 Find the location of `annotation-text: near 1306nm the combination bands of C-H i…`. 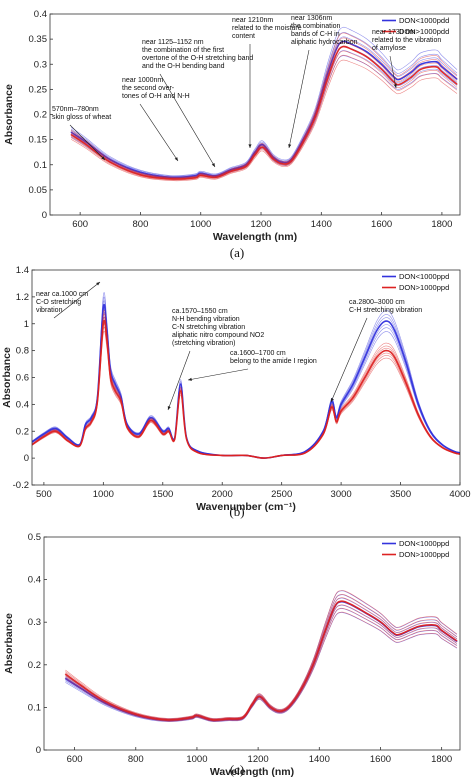

annotation-text: near 1306nm the combination bands of C-H i… is located at coordinates (324, 30).